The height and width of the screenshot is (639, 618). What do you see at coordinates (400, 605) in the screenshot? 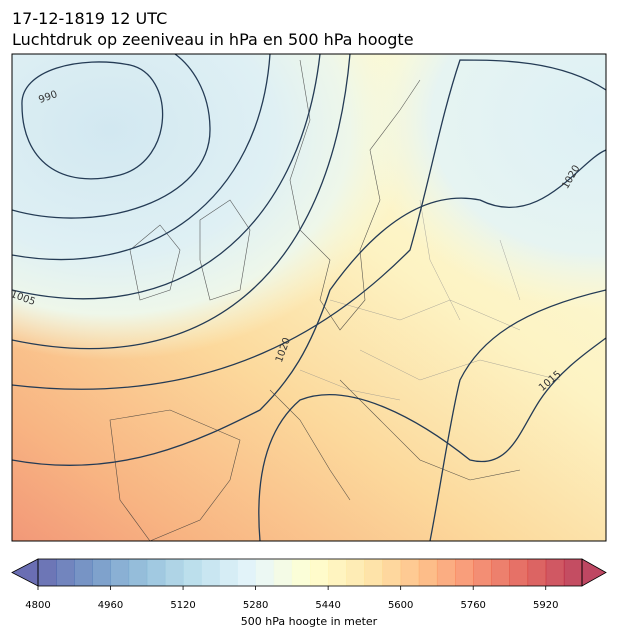
I see `colorbar-tick-label: 5600` at bounding box center [400, 605].